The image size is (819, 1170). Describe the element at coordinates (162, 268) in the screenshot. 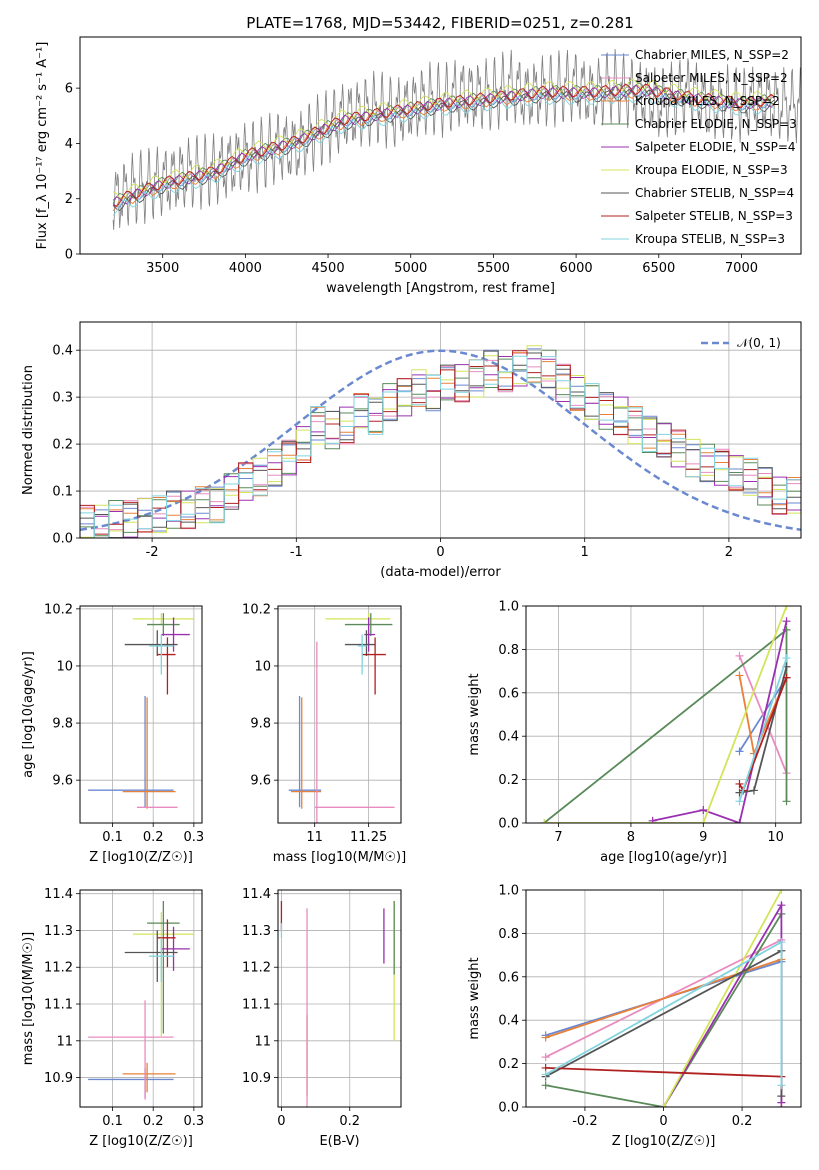

I see `x-tick-label: 3500` at that location.